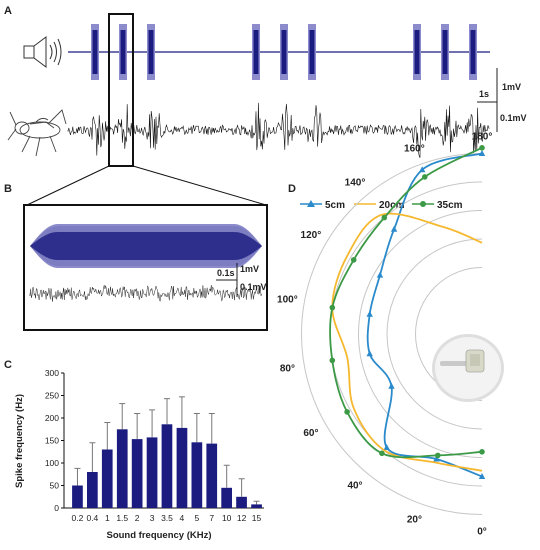  What do you see at coordinates (52, 463) in the screenshot?
I see `y-tick-label: 100` at bounding box center [52, 463].